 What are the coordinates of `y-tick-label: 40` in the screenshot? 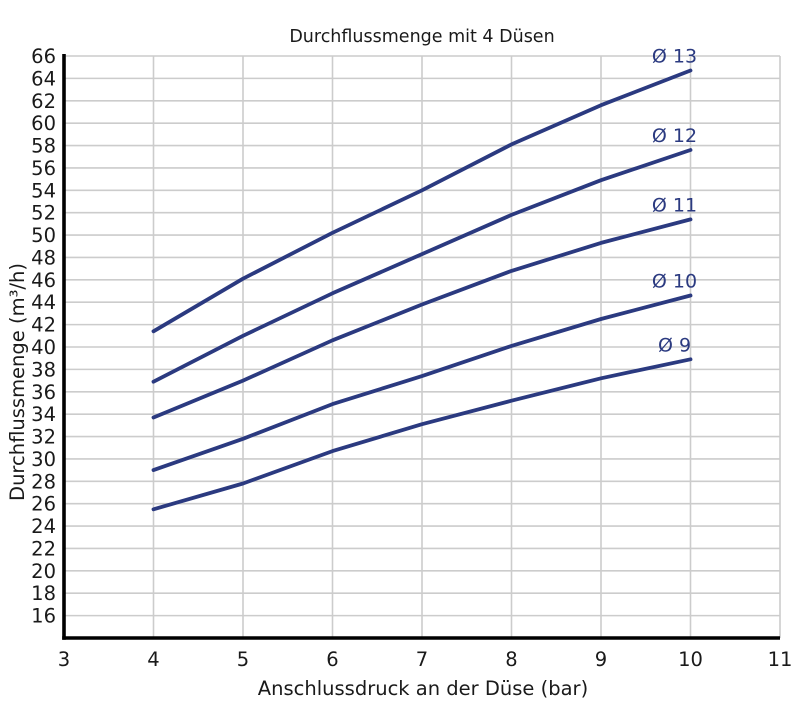 It's located at (43, 347).